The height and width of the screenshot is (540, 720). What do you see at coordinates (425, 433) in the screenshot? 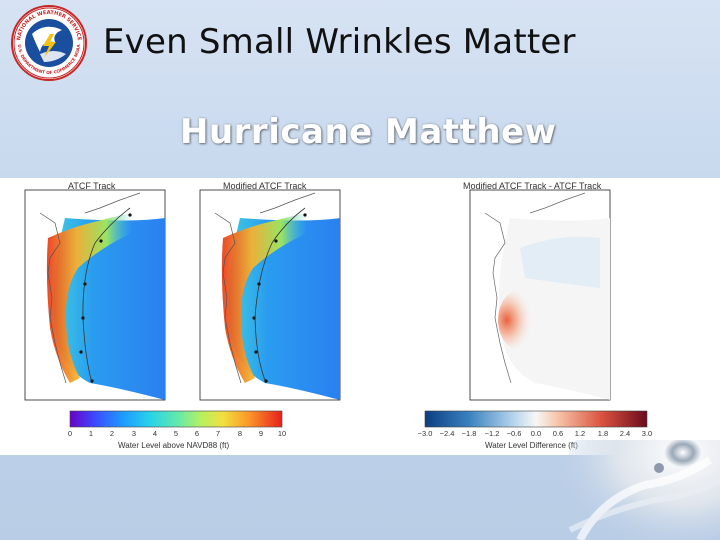
I see `cbar2-tick: −3.0` at bounding box center [425, 433].